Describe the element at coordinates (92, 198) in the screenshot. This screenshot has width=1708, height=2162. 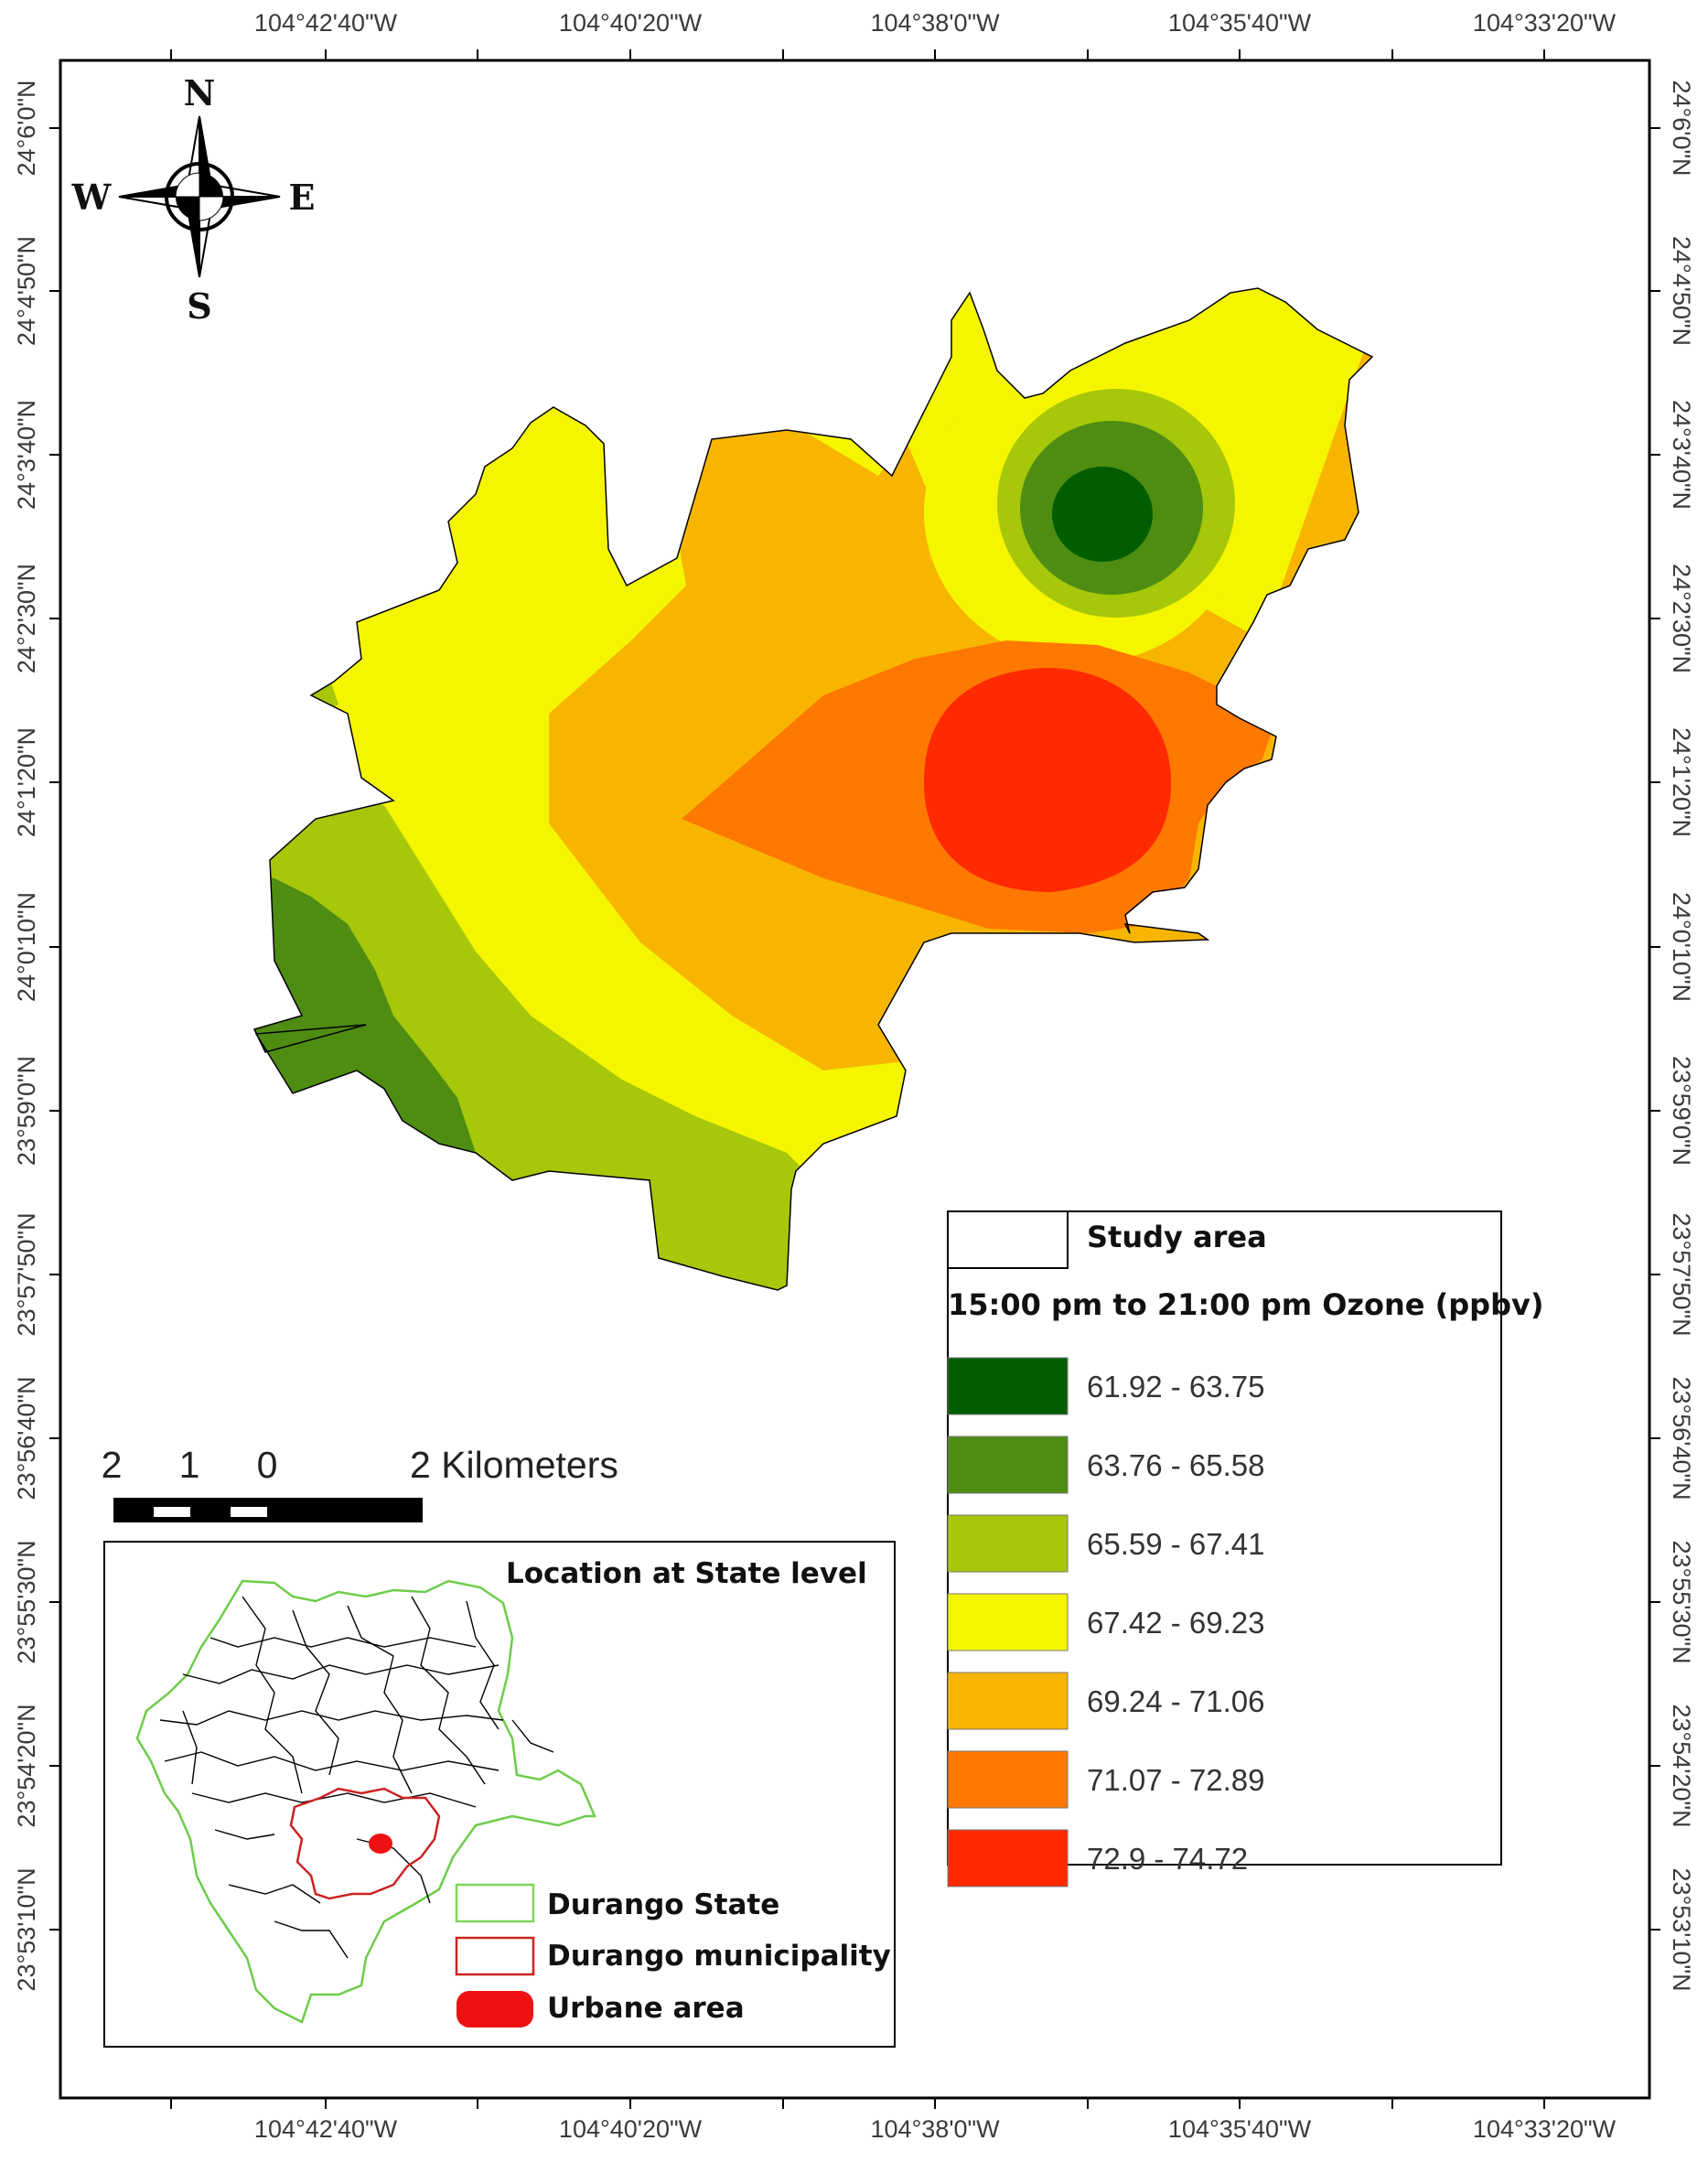
I see `west-label: W` at that location.